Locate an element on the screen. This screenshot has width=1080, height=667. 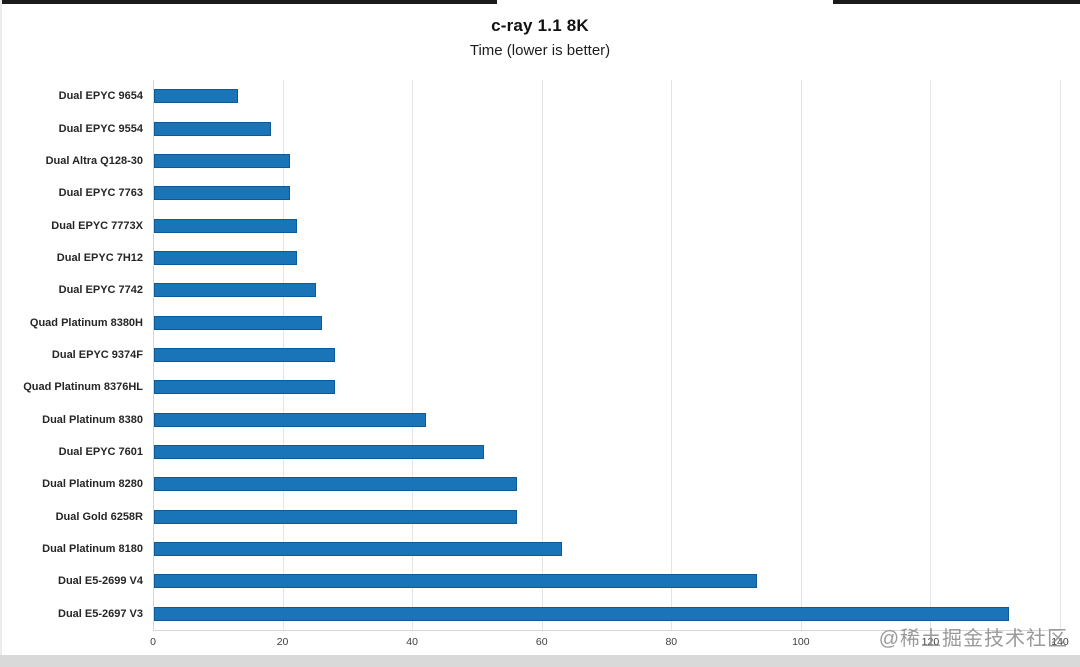
bar-label: Dual EPYC 9654 is located at coordinates (100, 96).